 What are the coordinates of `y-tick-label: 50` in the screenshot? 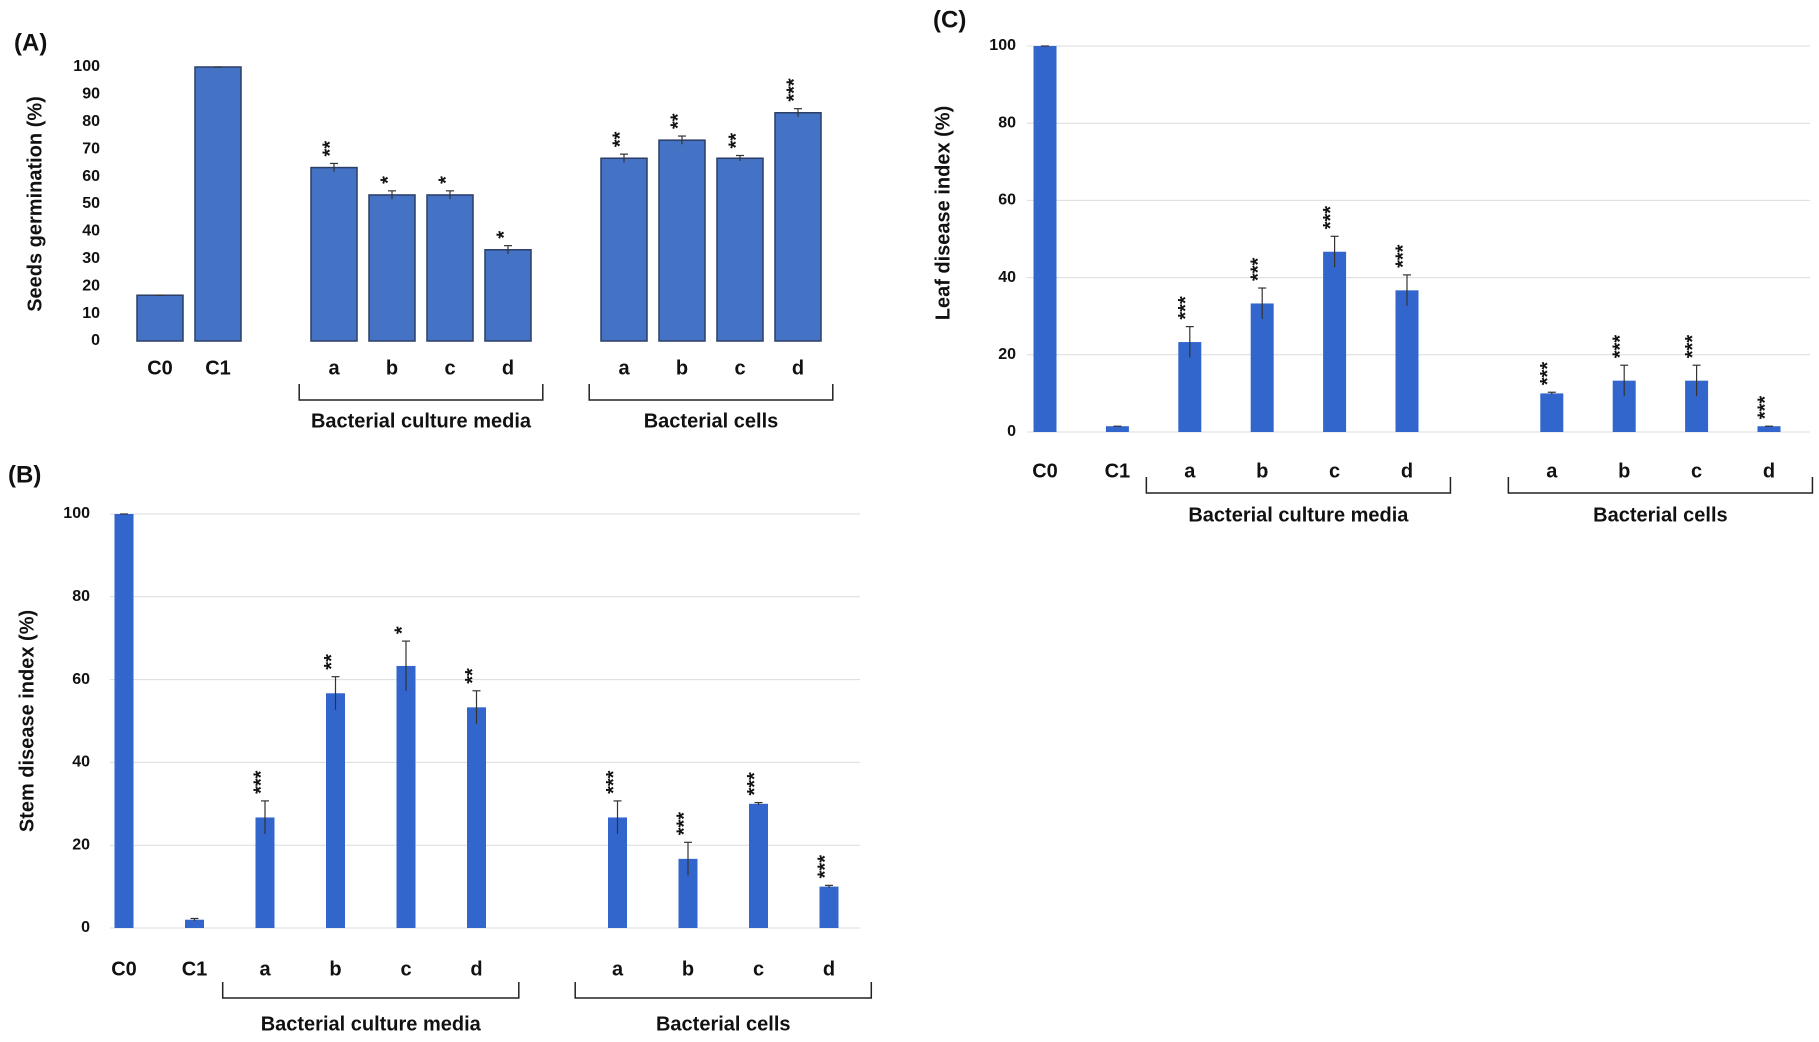 It's located at (91, 203).